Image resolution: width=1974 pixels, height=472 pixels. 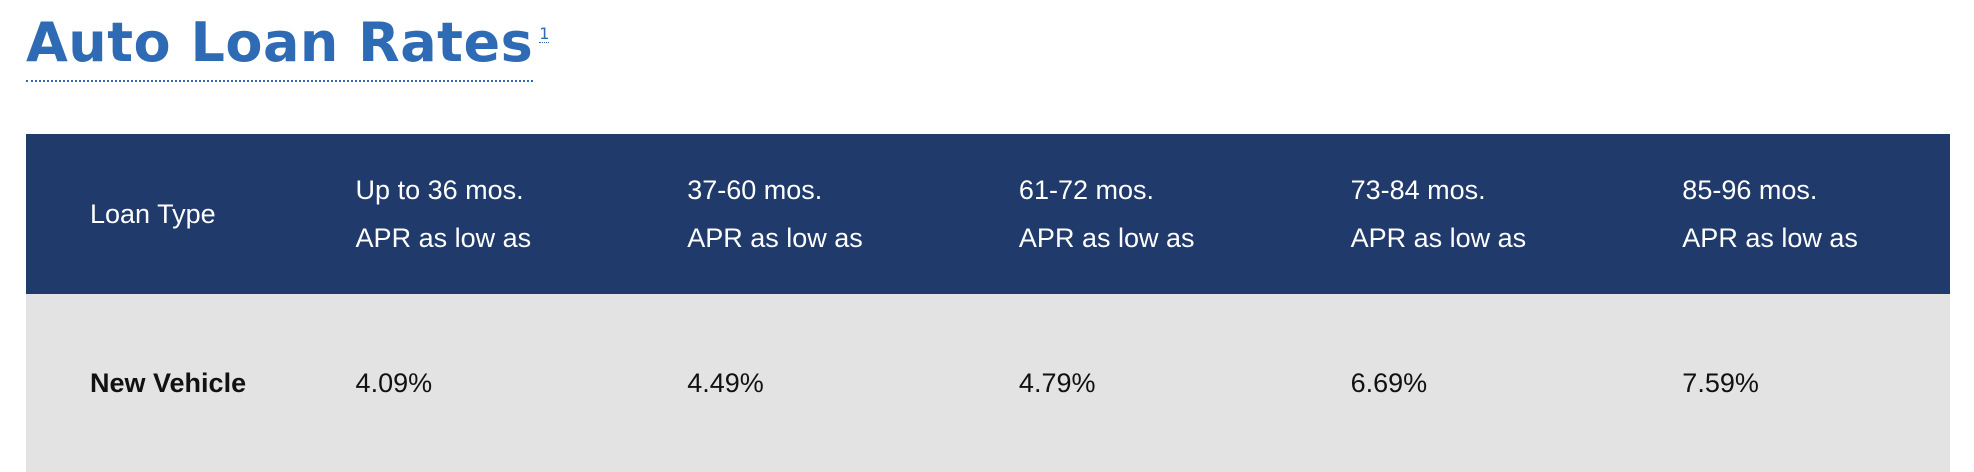 What do you see at coordinates (168, 382) in the screenshot?
I see `row-label: New Vehicle` at bounding box center [168, 382].